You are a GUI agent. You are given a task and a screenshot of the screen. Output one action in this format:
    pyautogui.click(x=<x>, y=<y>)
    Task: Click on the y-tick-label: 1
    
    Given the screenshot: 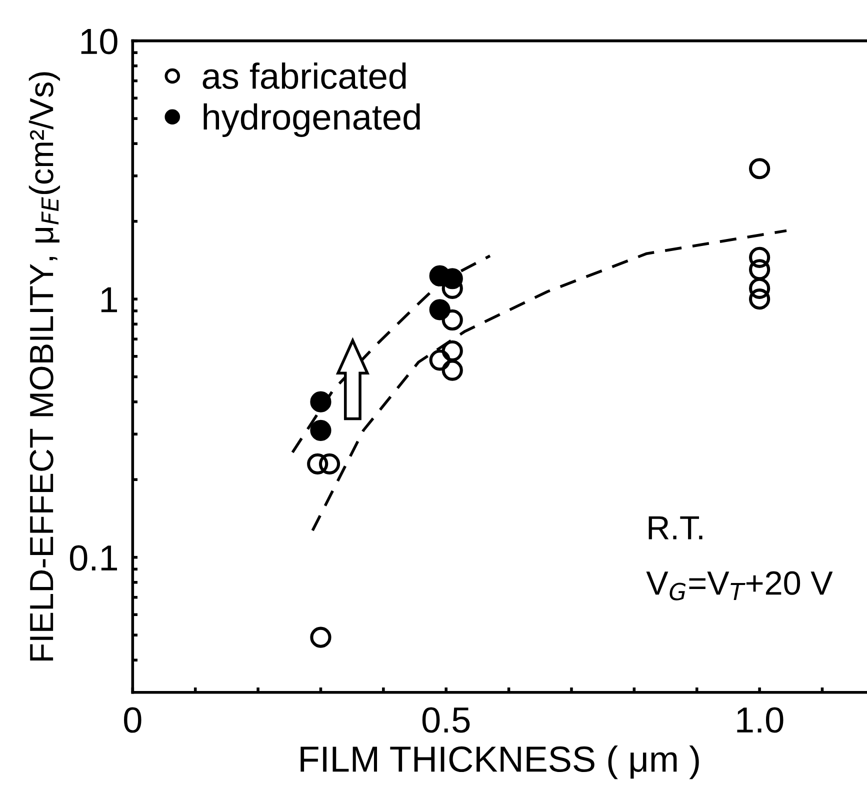 What is the action you would take?
    pyautogui.click(x=109, y=299)
    